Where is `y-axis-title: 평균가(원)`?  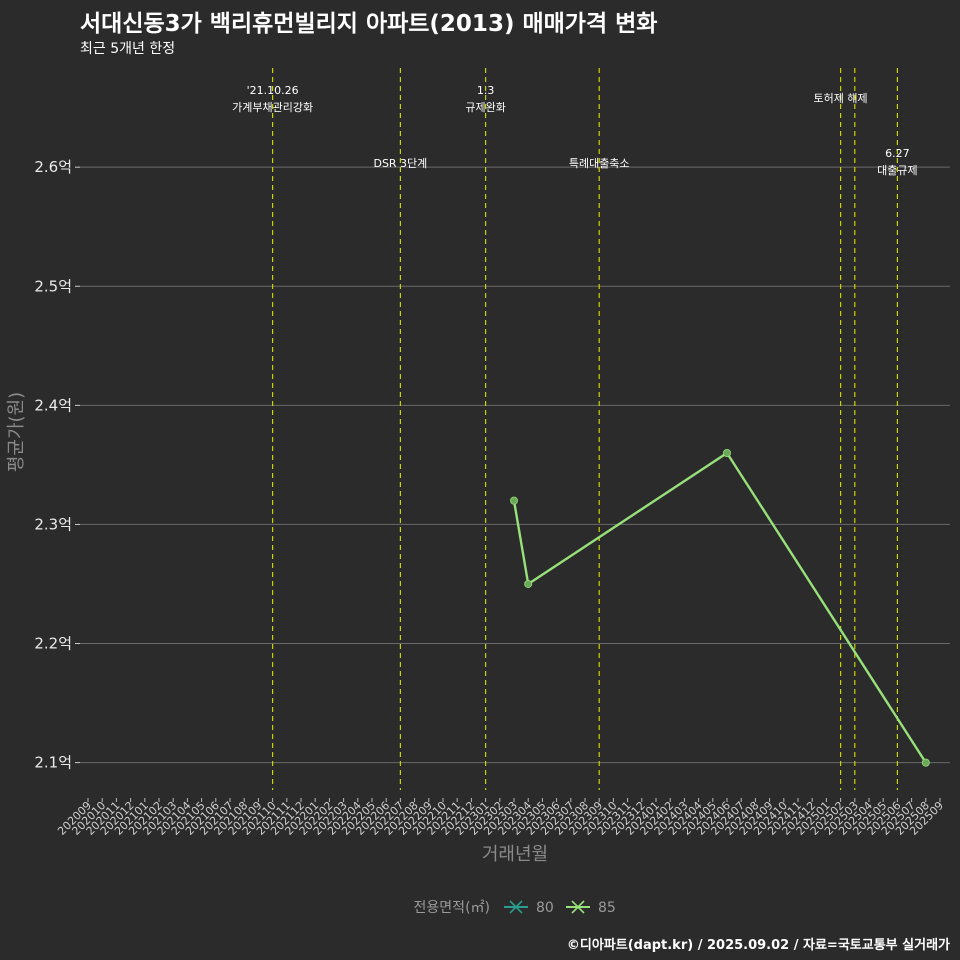 y-axis-title: 평균가(원) is located at coordinates (16, 432).